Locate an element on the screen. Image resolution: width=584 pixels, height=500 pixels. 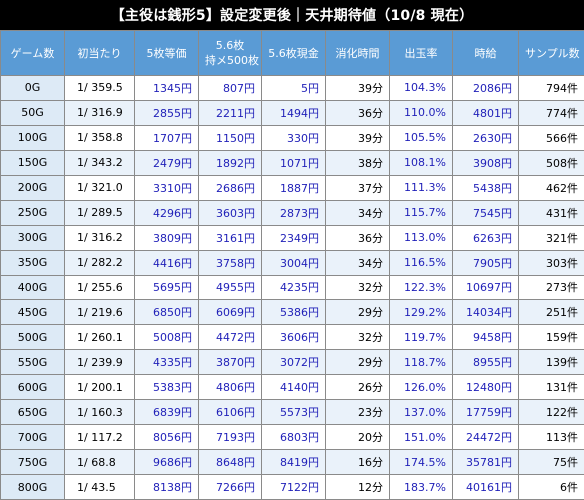
cell-game-count: 300G is located at coordinates (32, 237).